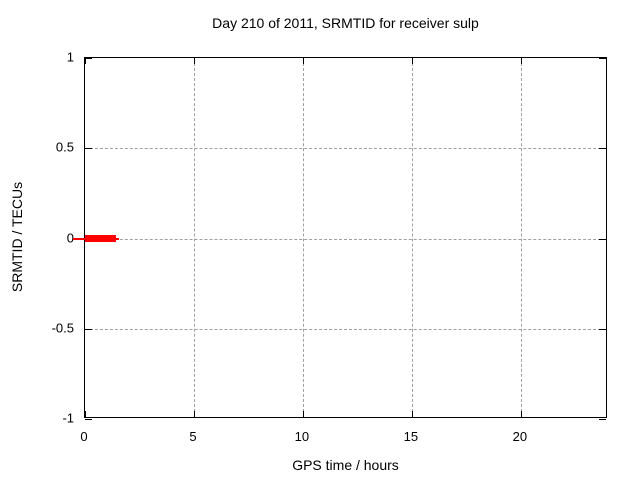  I want to click on y-tick-label: -1, so click(68, 418).